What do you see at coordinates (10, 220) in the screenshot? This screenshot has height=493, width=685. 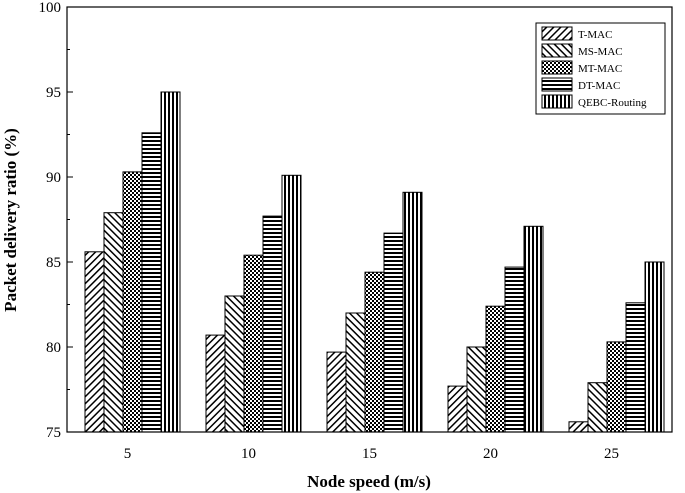 I see `y-axis-title: Packet delivery ratio (%)` at bounding box center [10, 220].